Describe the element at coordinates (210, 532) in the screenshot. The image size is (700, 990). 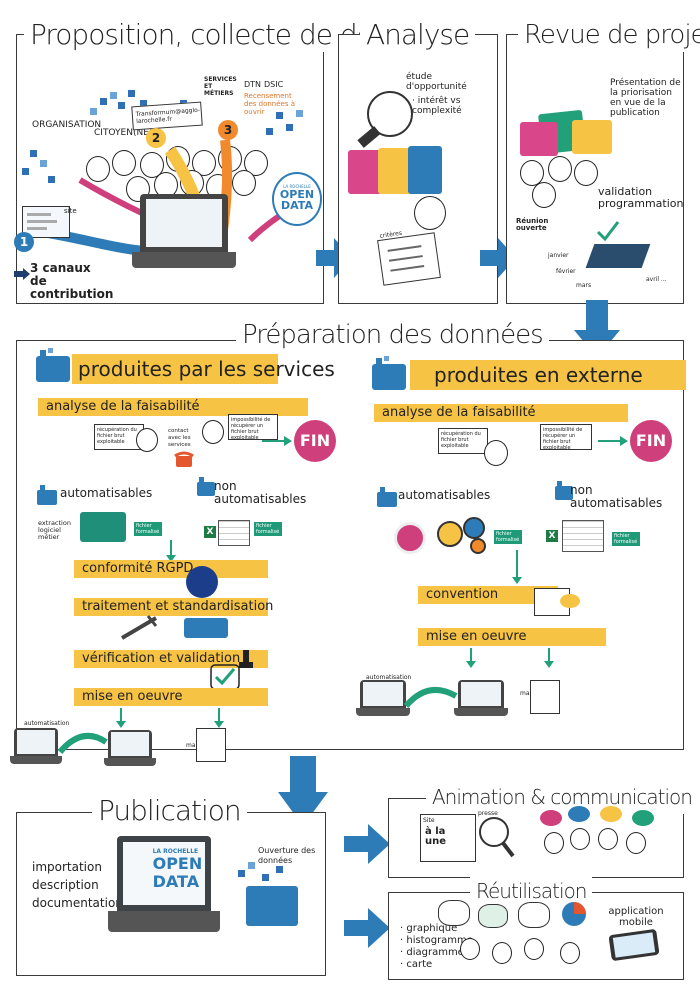
I see `services-excel-icon: X` at that location.